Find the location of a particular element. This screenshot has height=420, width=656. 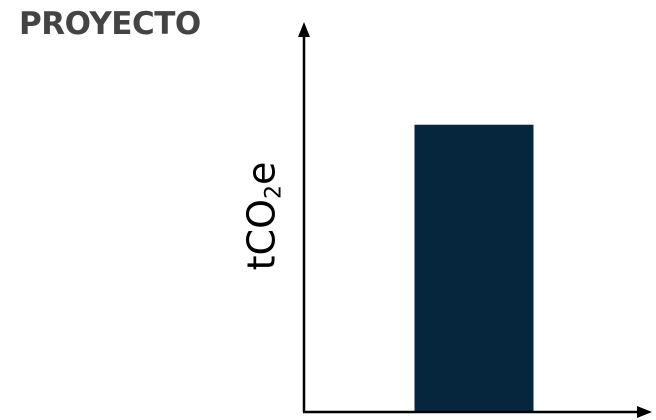

bars-group is located at coordinates (474, 268).